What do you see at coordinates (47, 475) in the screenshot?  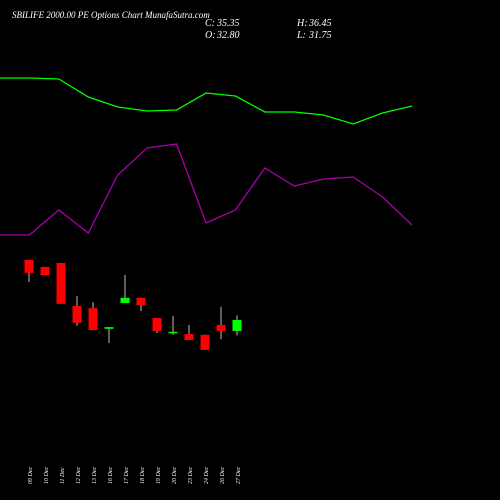 I see `x-tick-label: 10 Dec` at bounding box center [47, 475].